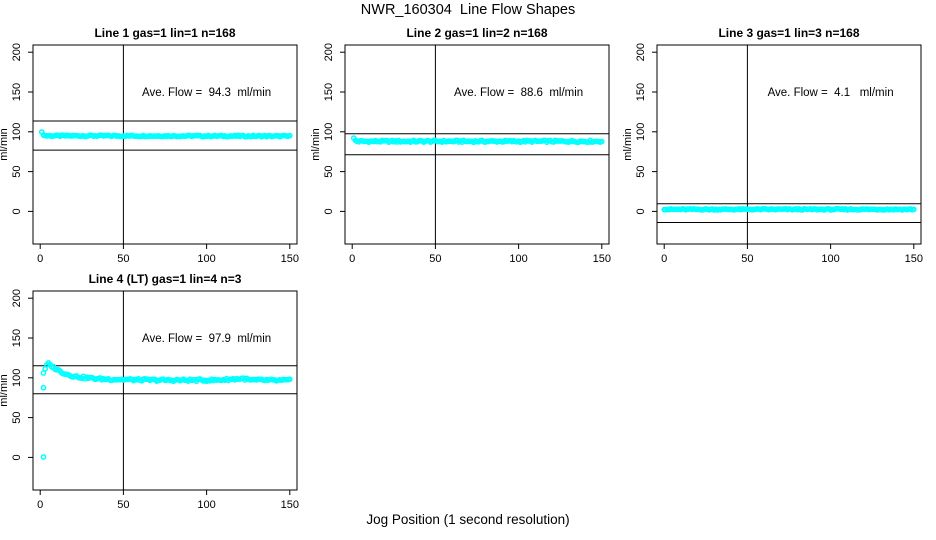 The image size is (936, 540). What do you see at coordinates (206, 93) in the screenshot?
I see `ave-flow-annotation: Ave. Flow = 94.3 ml/min` at bounding box center [206, 93].